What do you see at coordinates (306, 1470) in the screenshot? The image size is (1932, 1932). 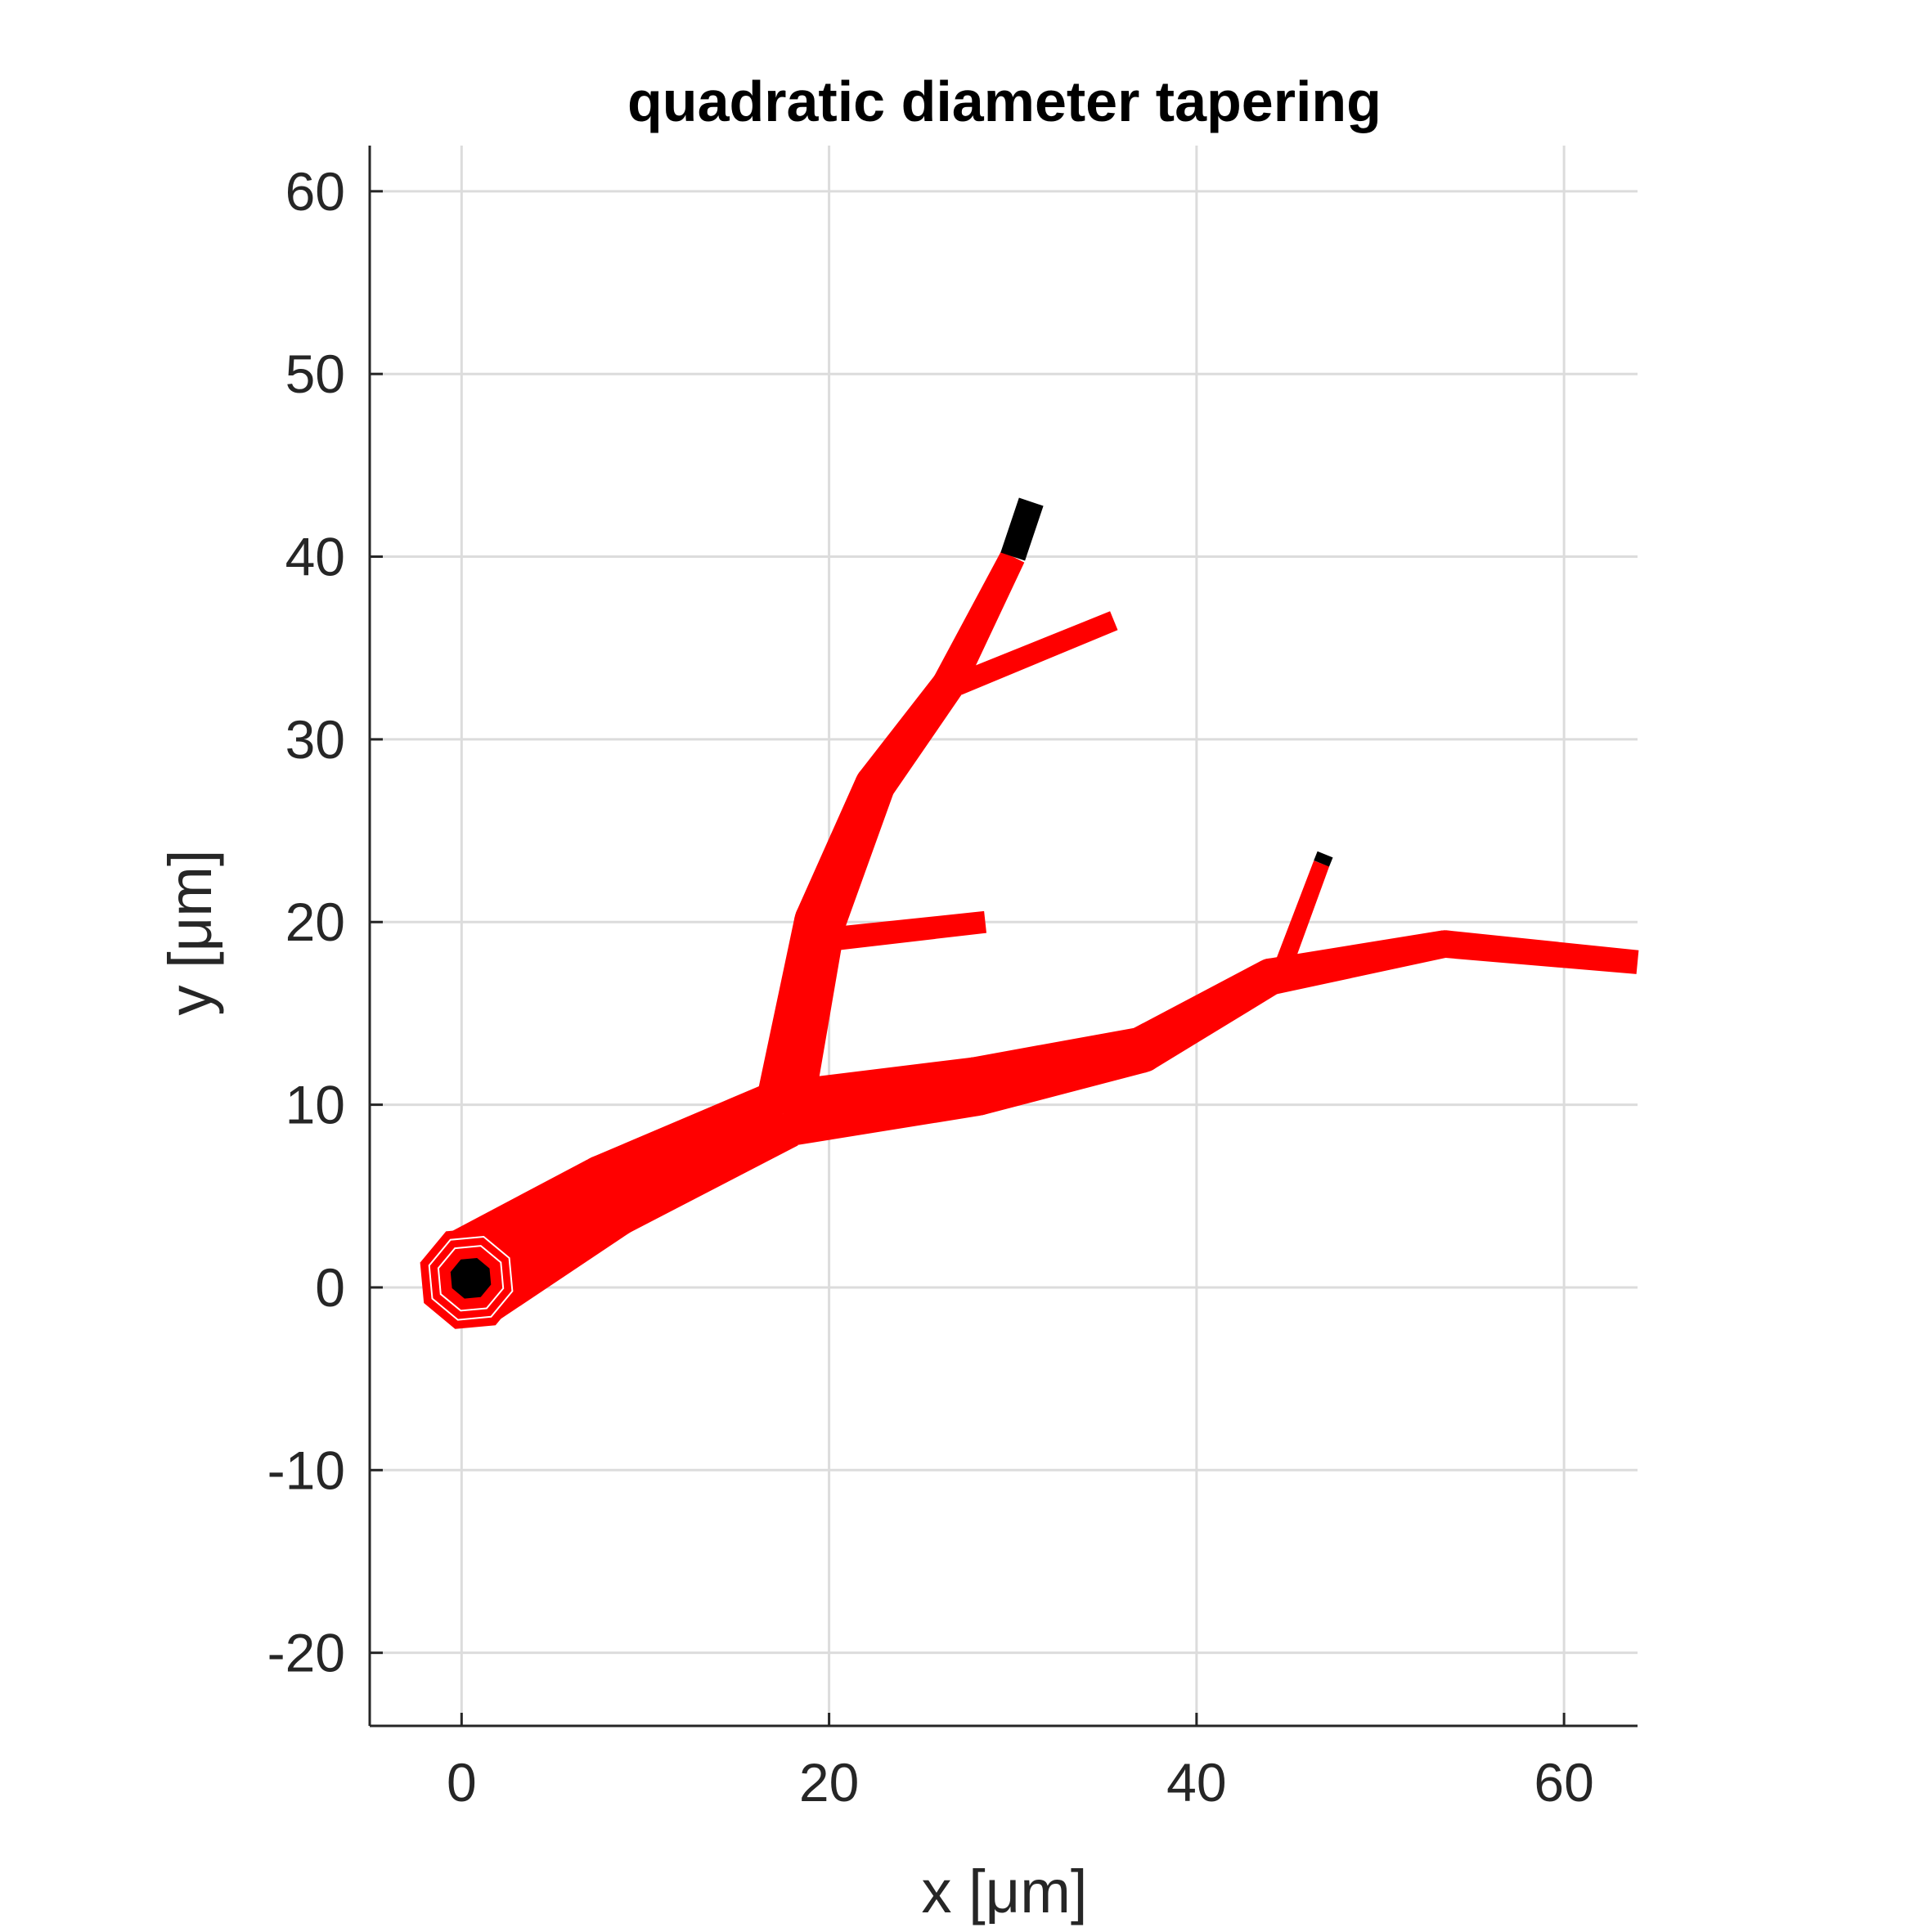 I see `y-tick-label: -10` at bounding box center [306, 1470].